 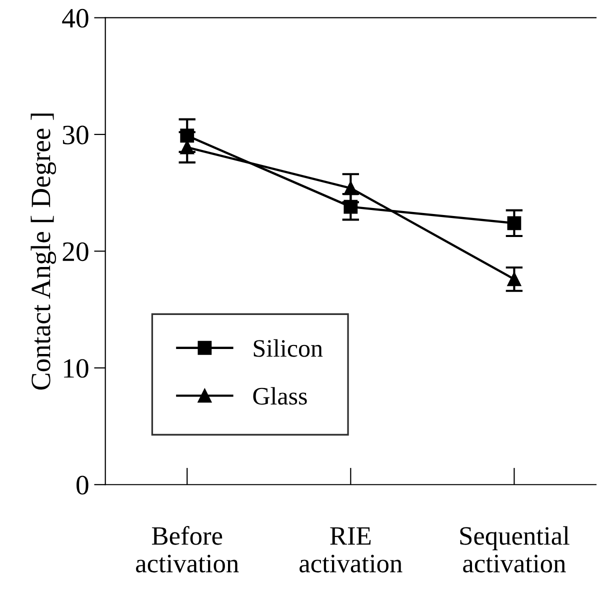 I want to click on y-tick-label: 40, so click(x=75, y=18).